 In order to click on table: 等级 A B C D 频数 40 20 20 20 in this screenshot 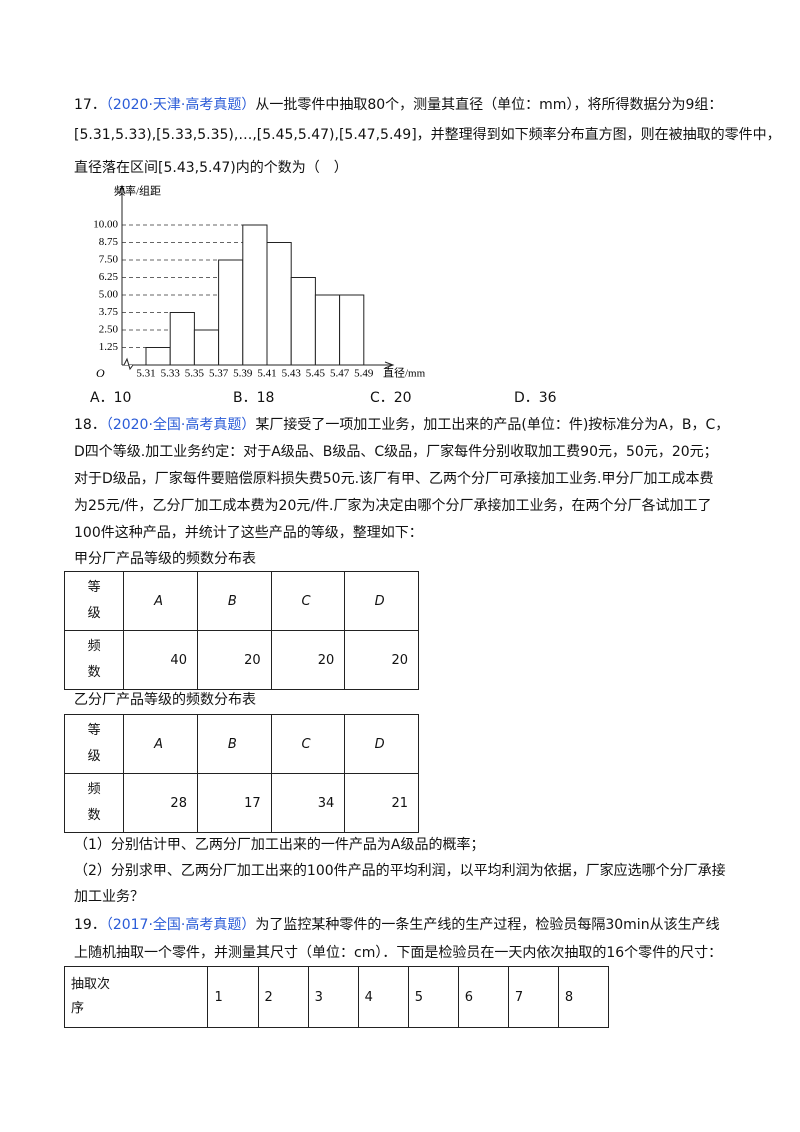, I will do `click(241, 630)`.